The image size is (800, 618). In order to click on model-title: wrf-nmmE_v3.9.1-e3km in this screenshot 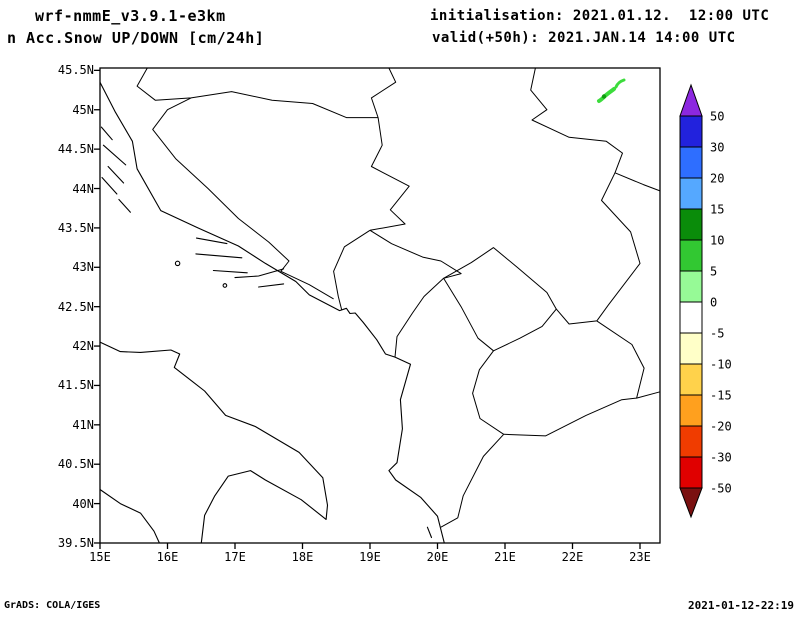, I will do `click(130, 16)`.